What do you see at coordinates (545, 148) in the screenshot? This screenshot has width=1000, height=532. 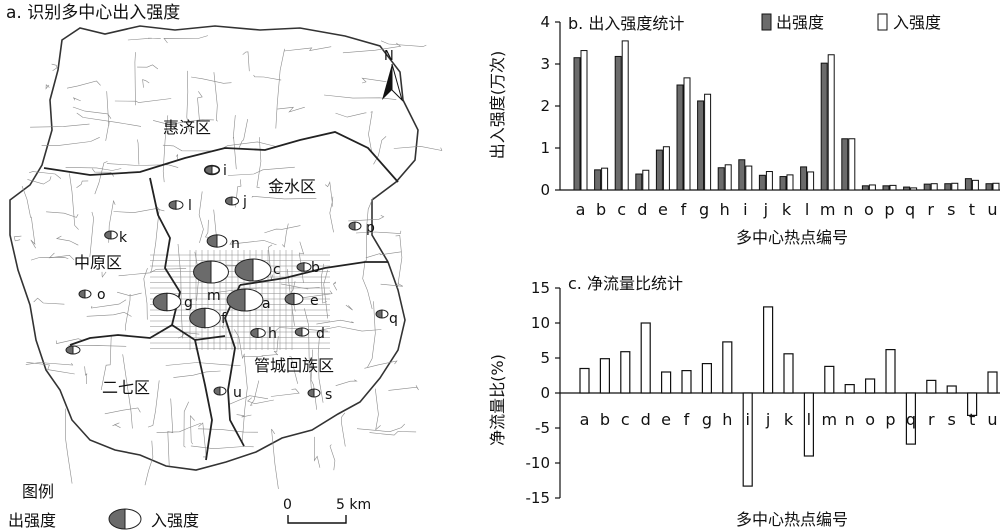 I see `chart-b-ytick-label: 1` at bounding box center [545, 148].